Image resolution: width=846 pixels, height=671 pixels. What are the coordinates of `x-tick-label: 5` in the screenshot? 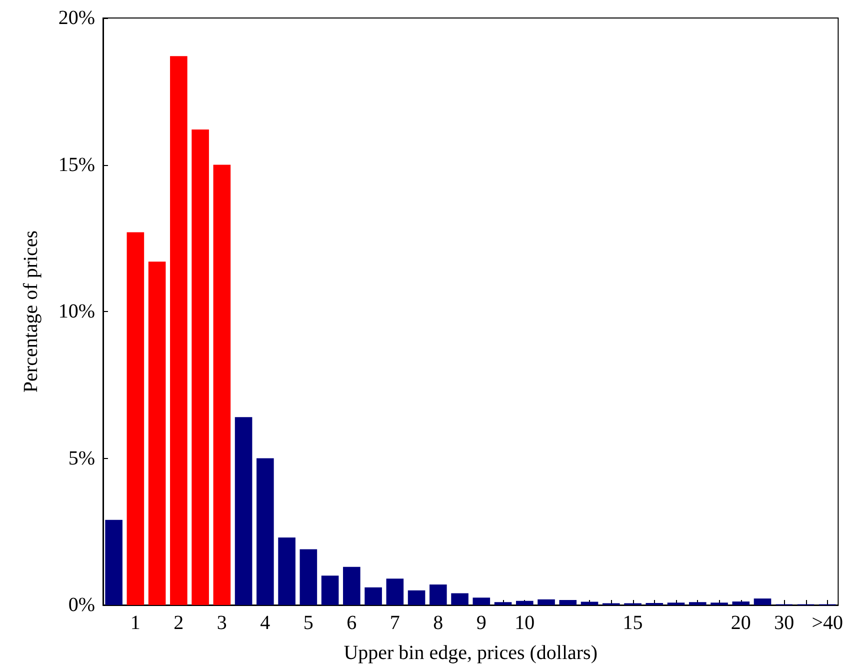 It's located at (308, 623).